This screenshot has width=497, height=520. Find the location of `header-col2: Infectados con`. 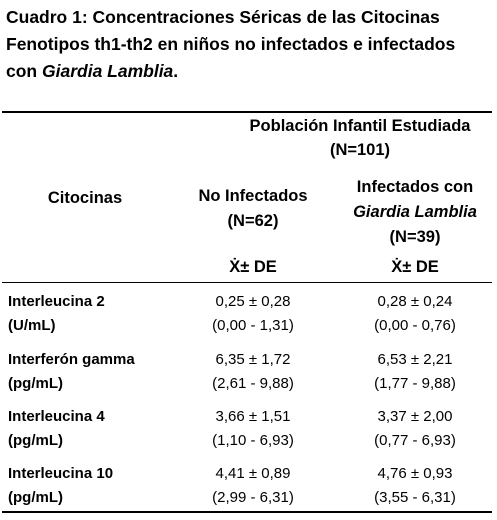

header-col2: Infectados con is located at coordinates (415, 187).